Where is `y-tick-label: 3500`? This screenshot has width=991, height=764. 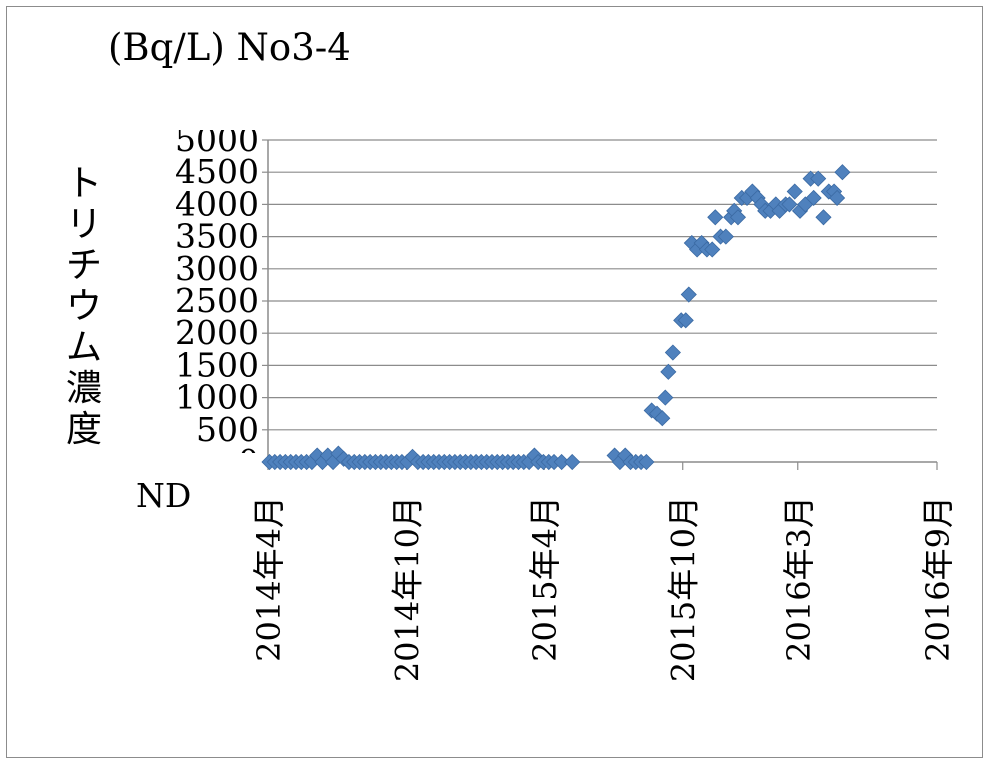
y-tick-label: 3500 is located at coordinates (217, 236).